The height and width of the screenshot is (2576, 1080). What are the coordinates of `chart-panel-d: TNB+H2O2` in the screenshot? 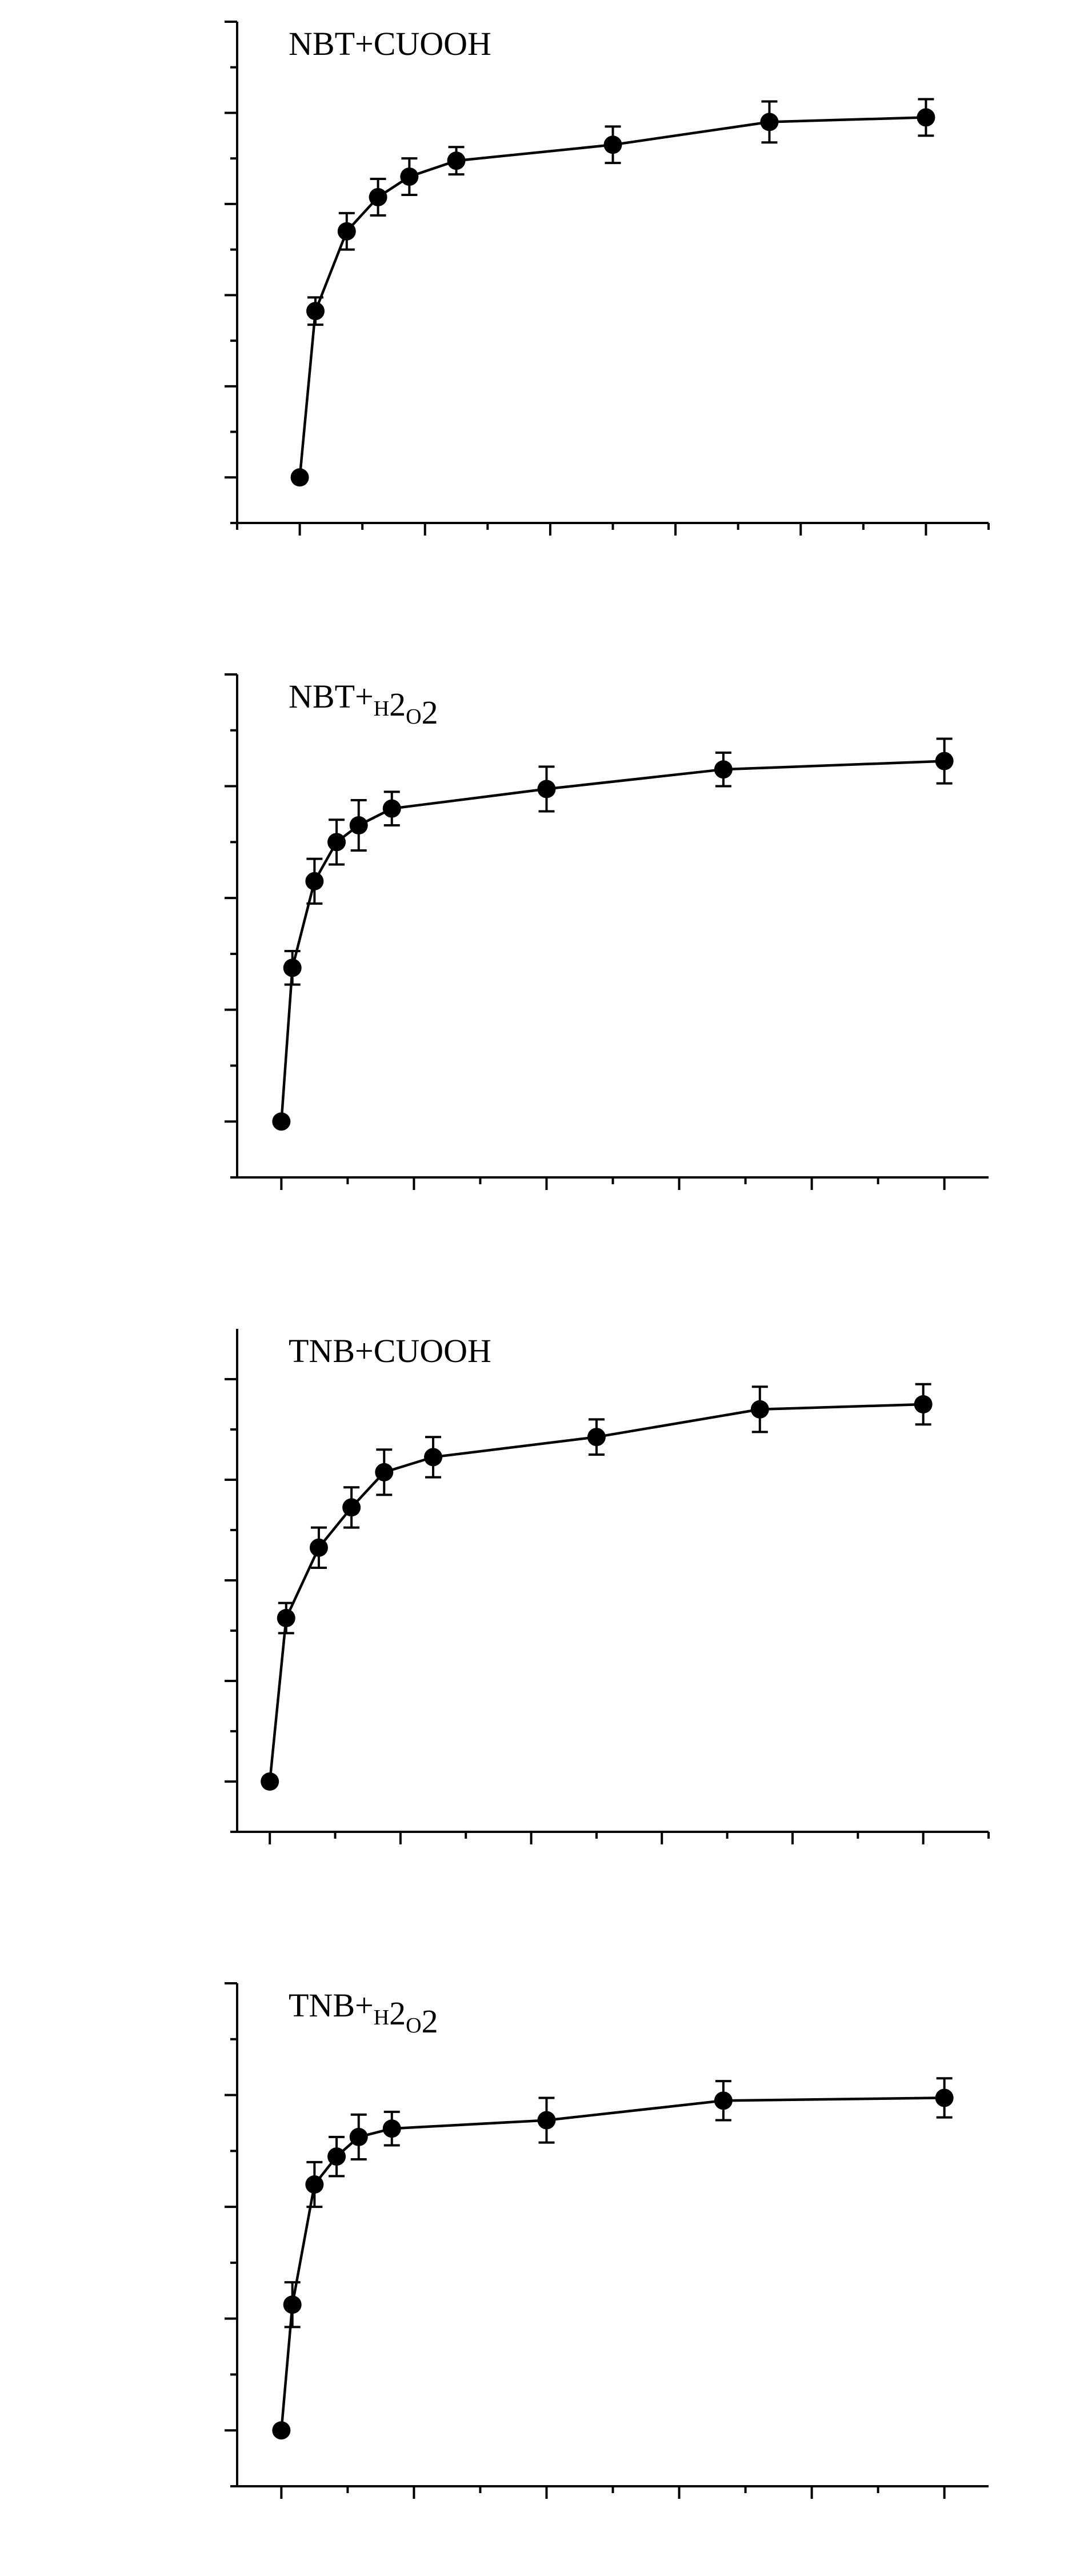 It's located at (607, 2240).